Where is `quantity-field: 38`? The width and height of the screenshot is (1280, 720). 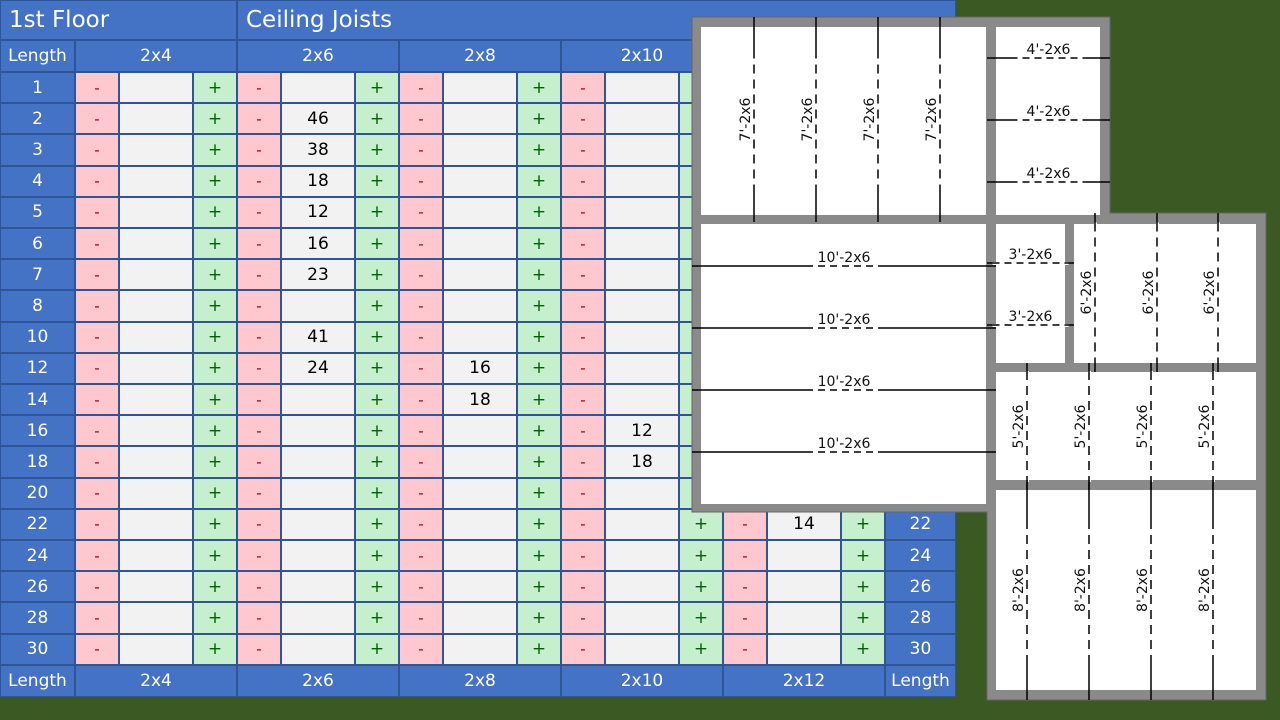 quantity-field: 38 is located at coordinates (318, 150).